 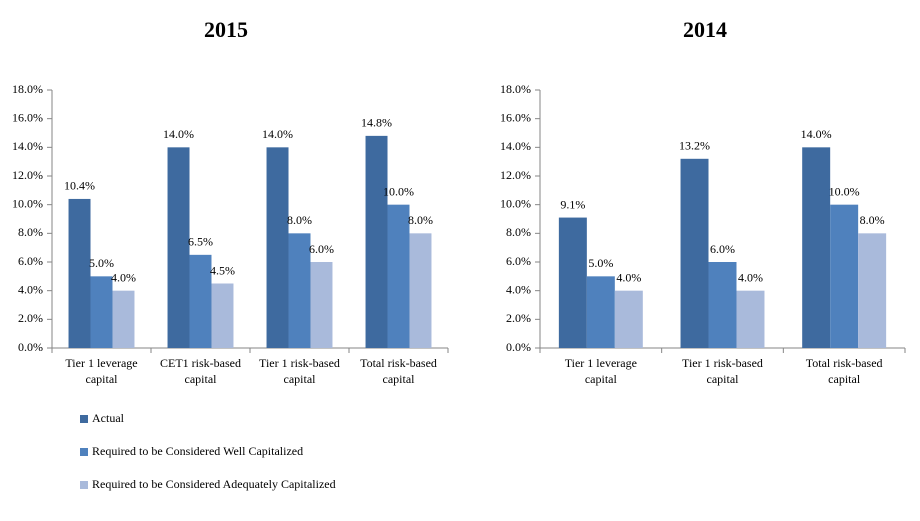 What do you see at coordinates (572, 204) in the screenshot?
I see `data-label: 9.1%` at bounding box center [572, 204].